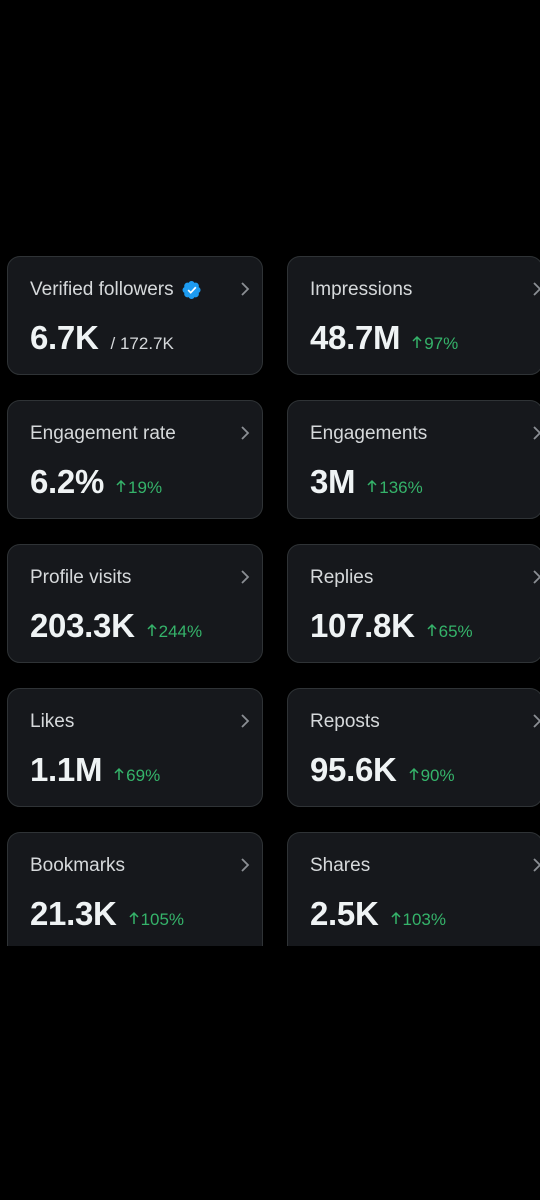 The image size is (540, 1200). Describe the element at coordinates (143, 775) in the screenshot. I see `metric-change-text: 69%` at that location.